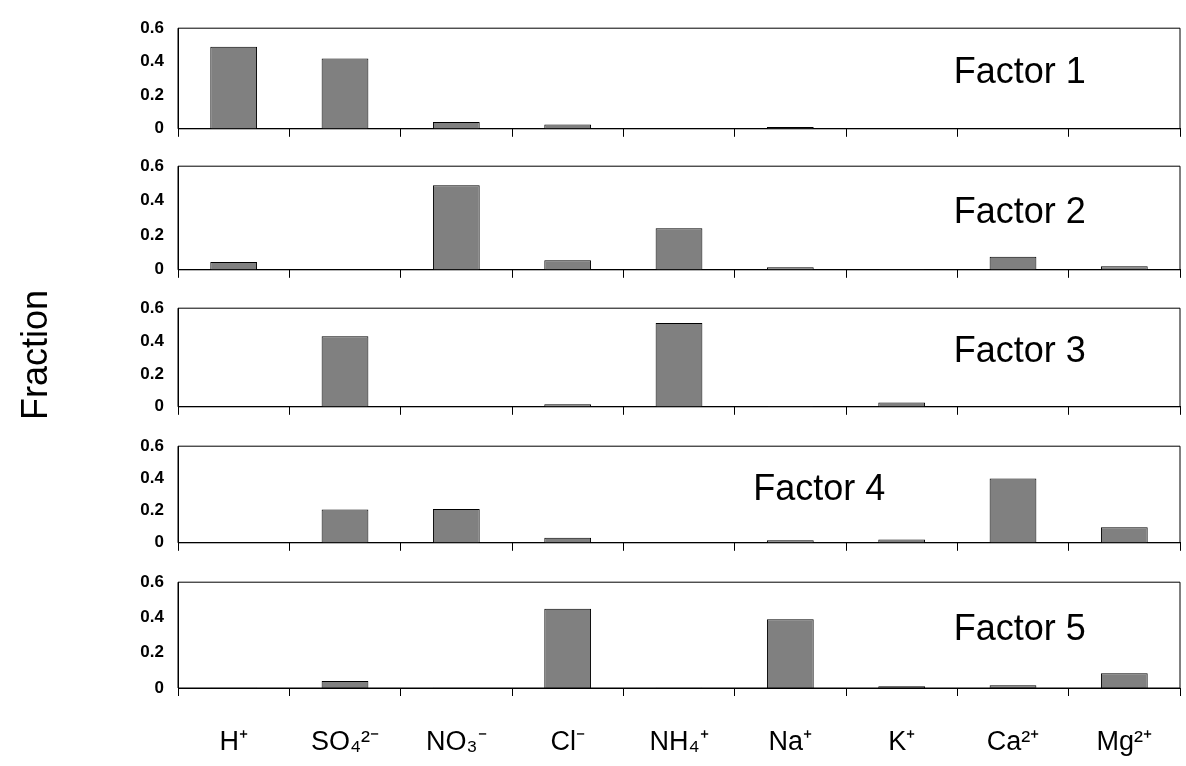 The height and width of the screenshot is (766, 1186). What do you see at coordinates (819, 487) in the screenshot?
I see `annotation: Factor 4` at bounding box center [819, 487].